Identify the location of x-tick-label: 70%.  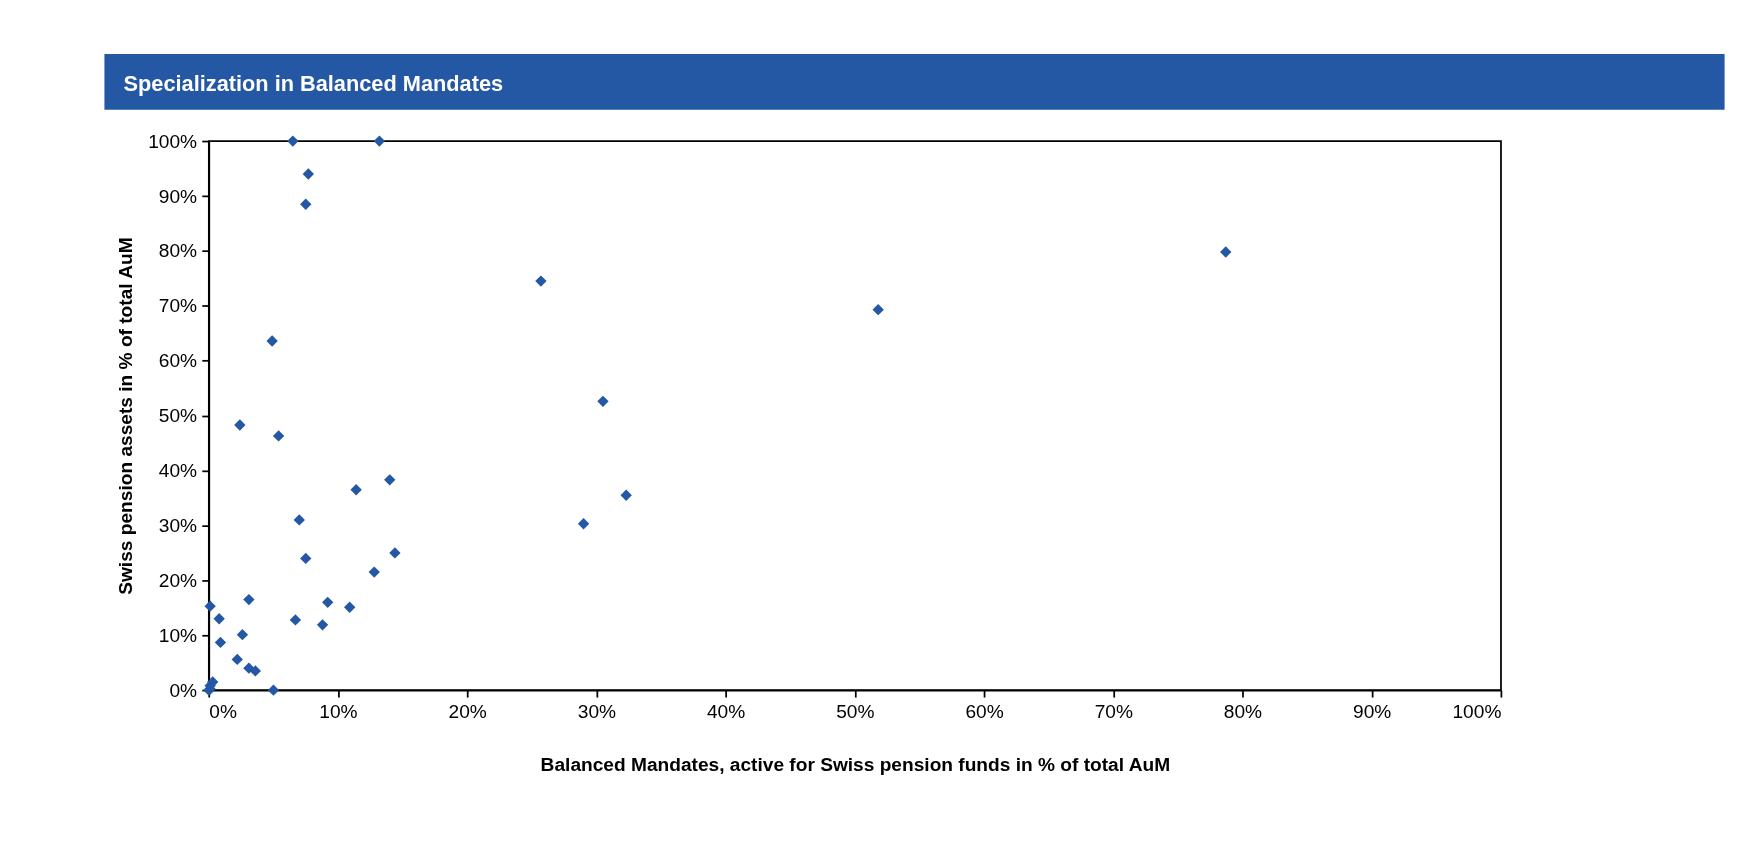
(1113, 711).